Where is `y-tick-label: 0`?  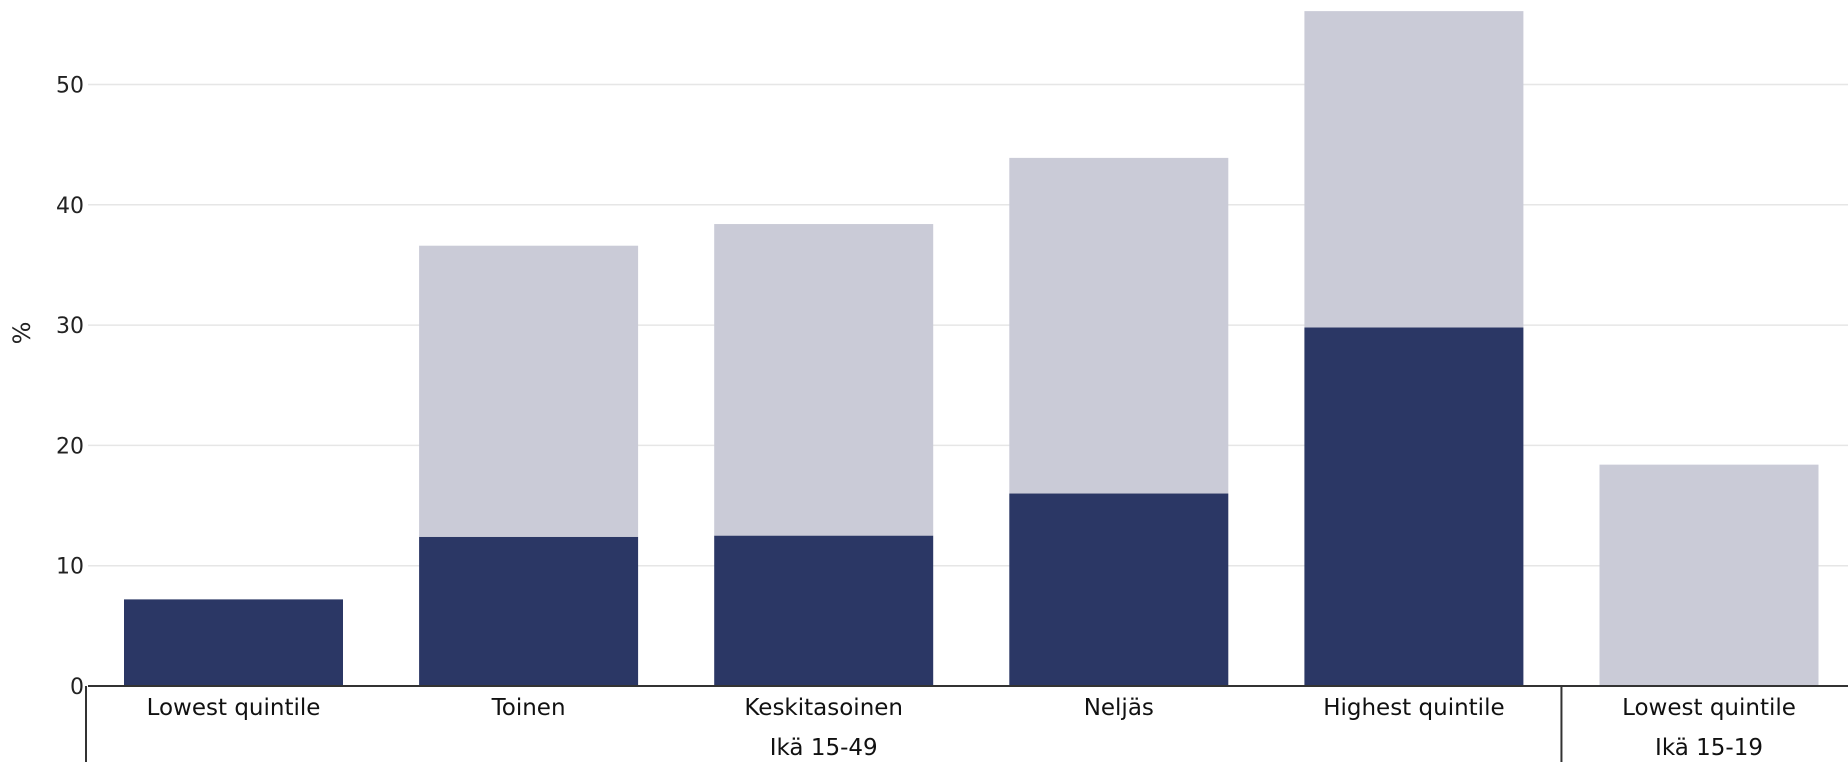
y-tick-label: 0 is located at coordinates (77, 687).